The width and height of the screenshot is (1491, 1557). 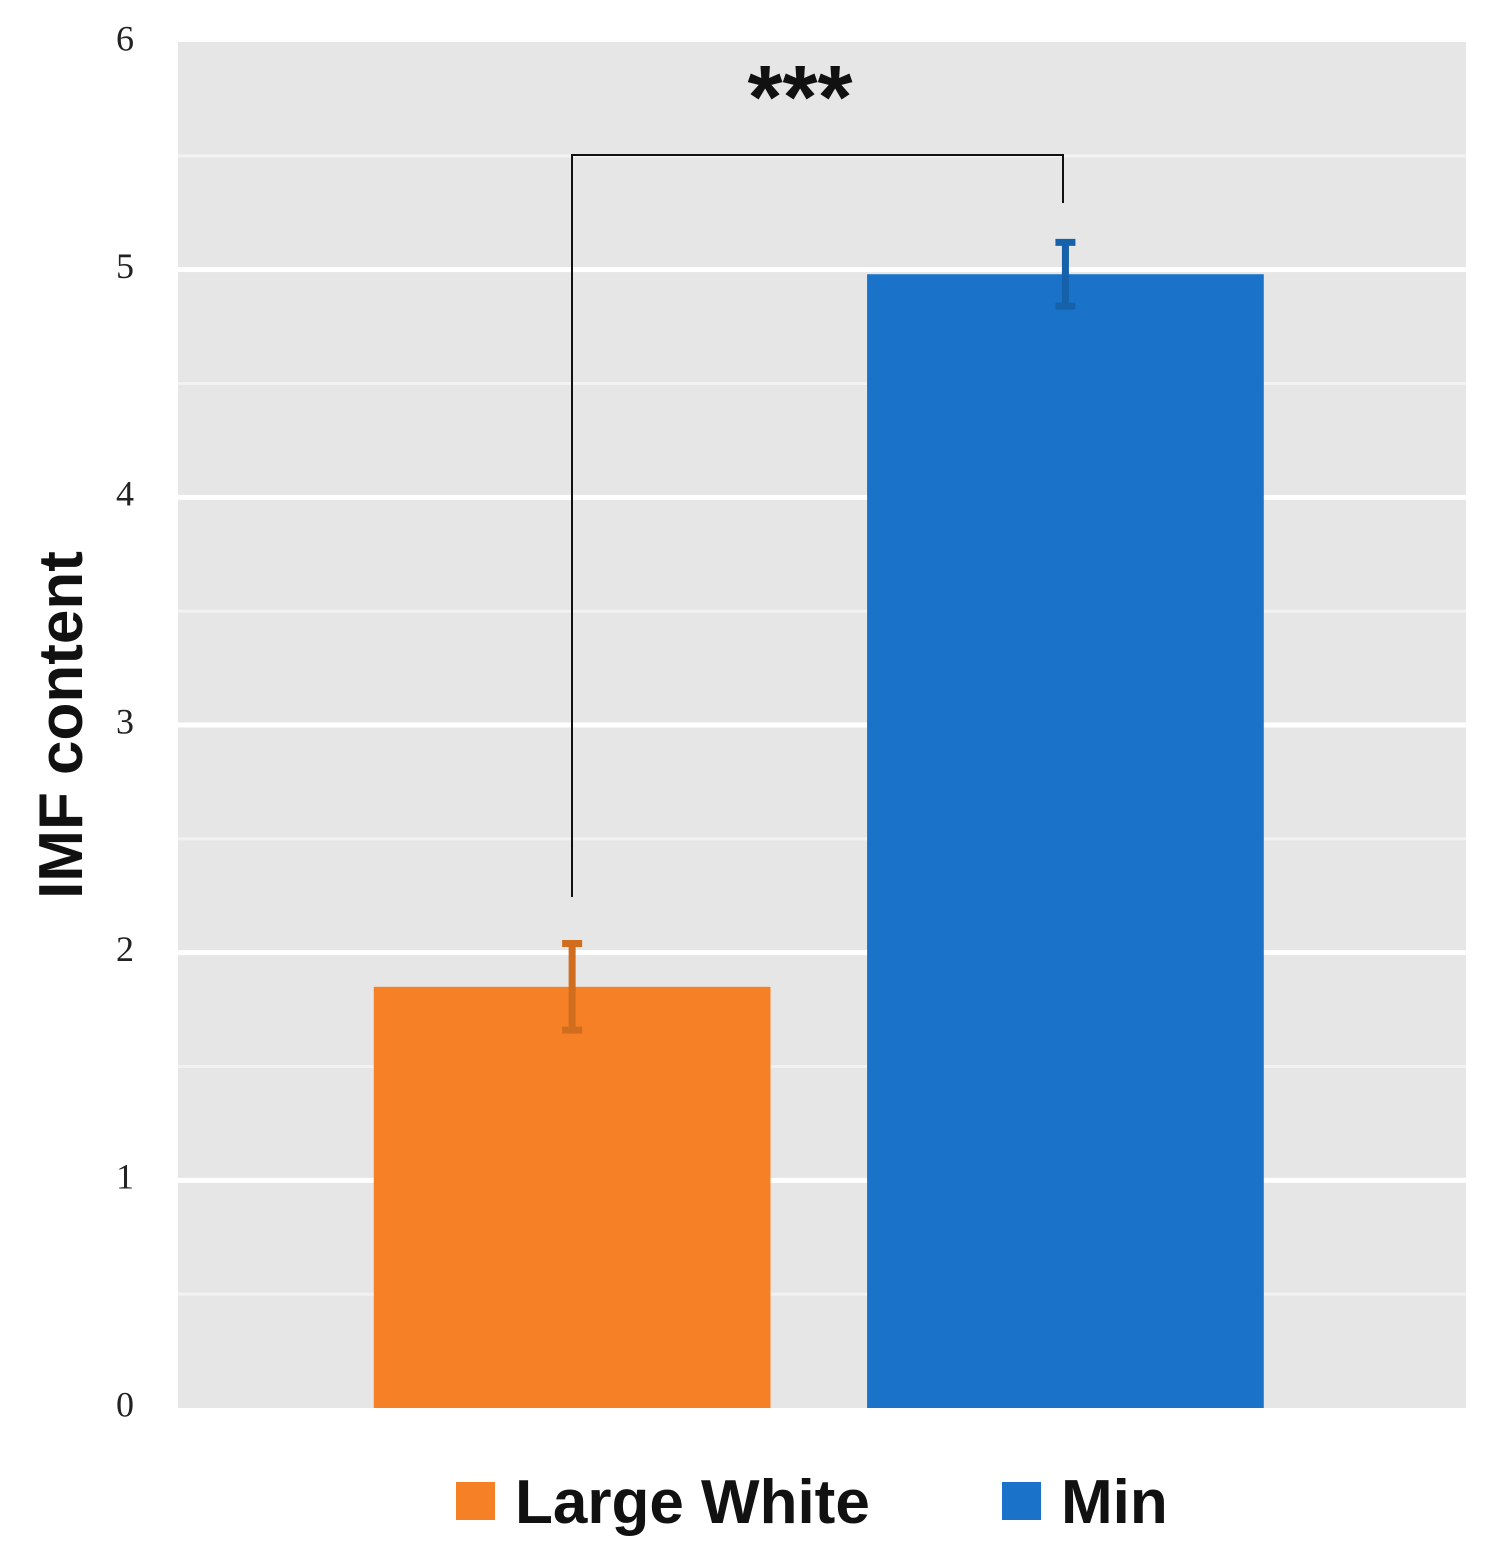 What do you see at coordinates (692, 1502) in the screenshot?
I see `legend-label: Large White` at bounding box center [692, 1502].